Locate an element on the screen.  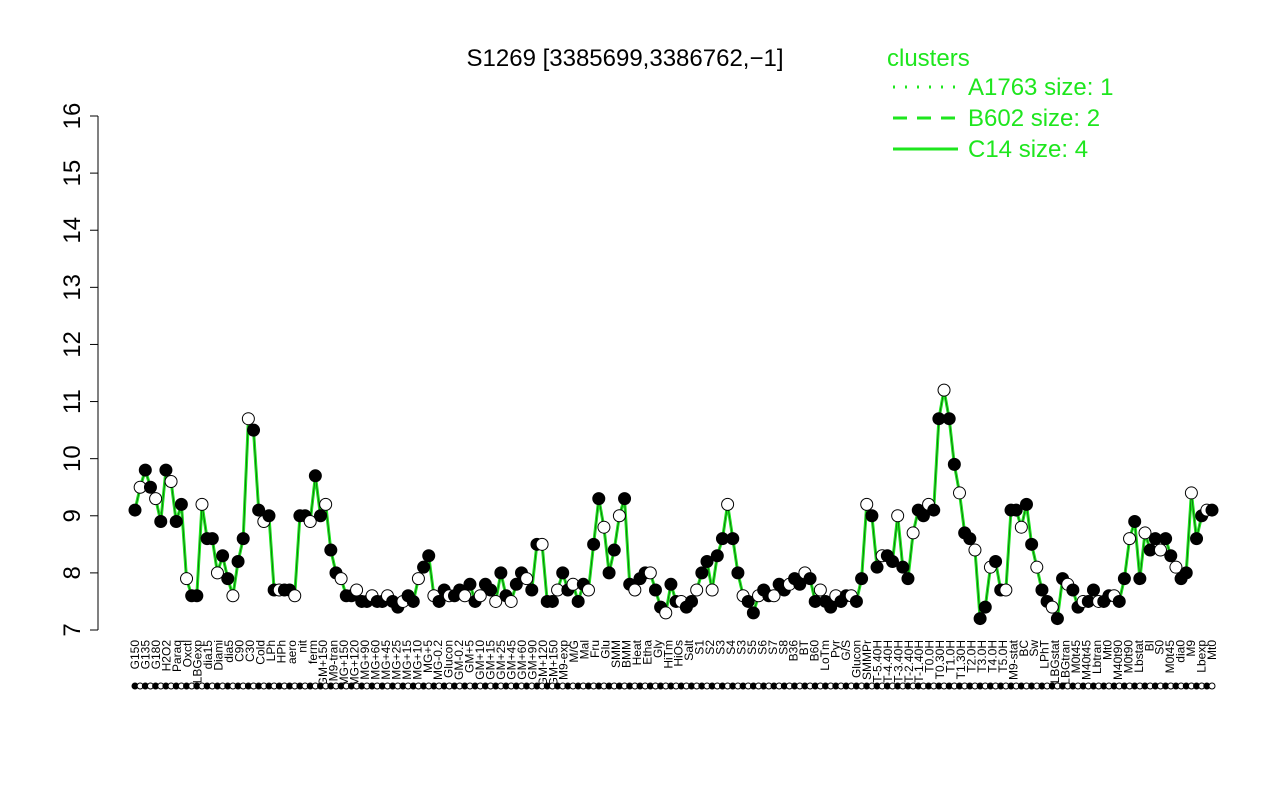
x-tick-label: Paraq is located at coordinates (177, 656).